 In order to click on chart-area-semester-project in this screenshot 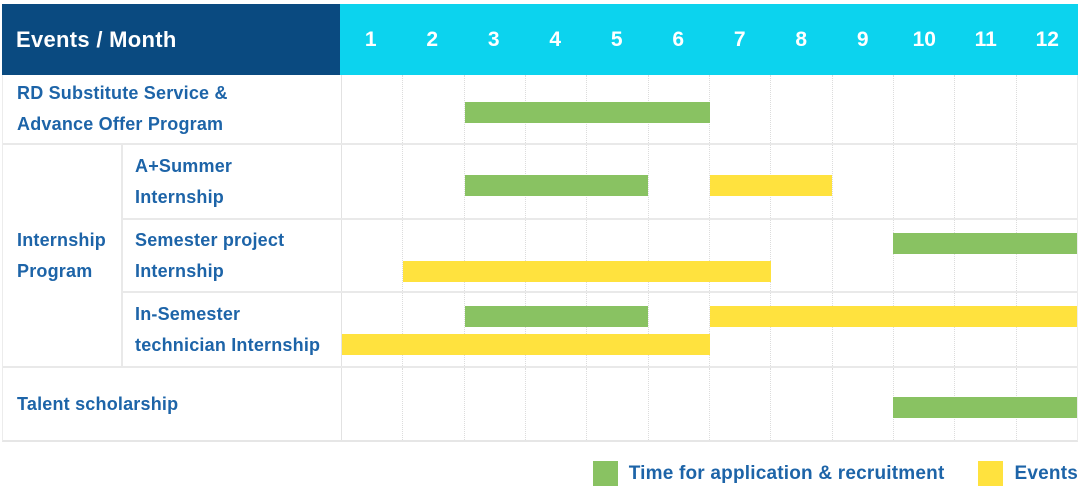, I will do `click(709, 255)`.